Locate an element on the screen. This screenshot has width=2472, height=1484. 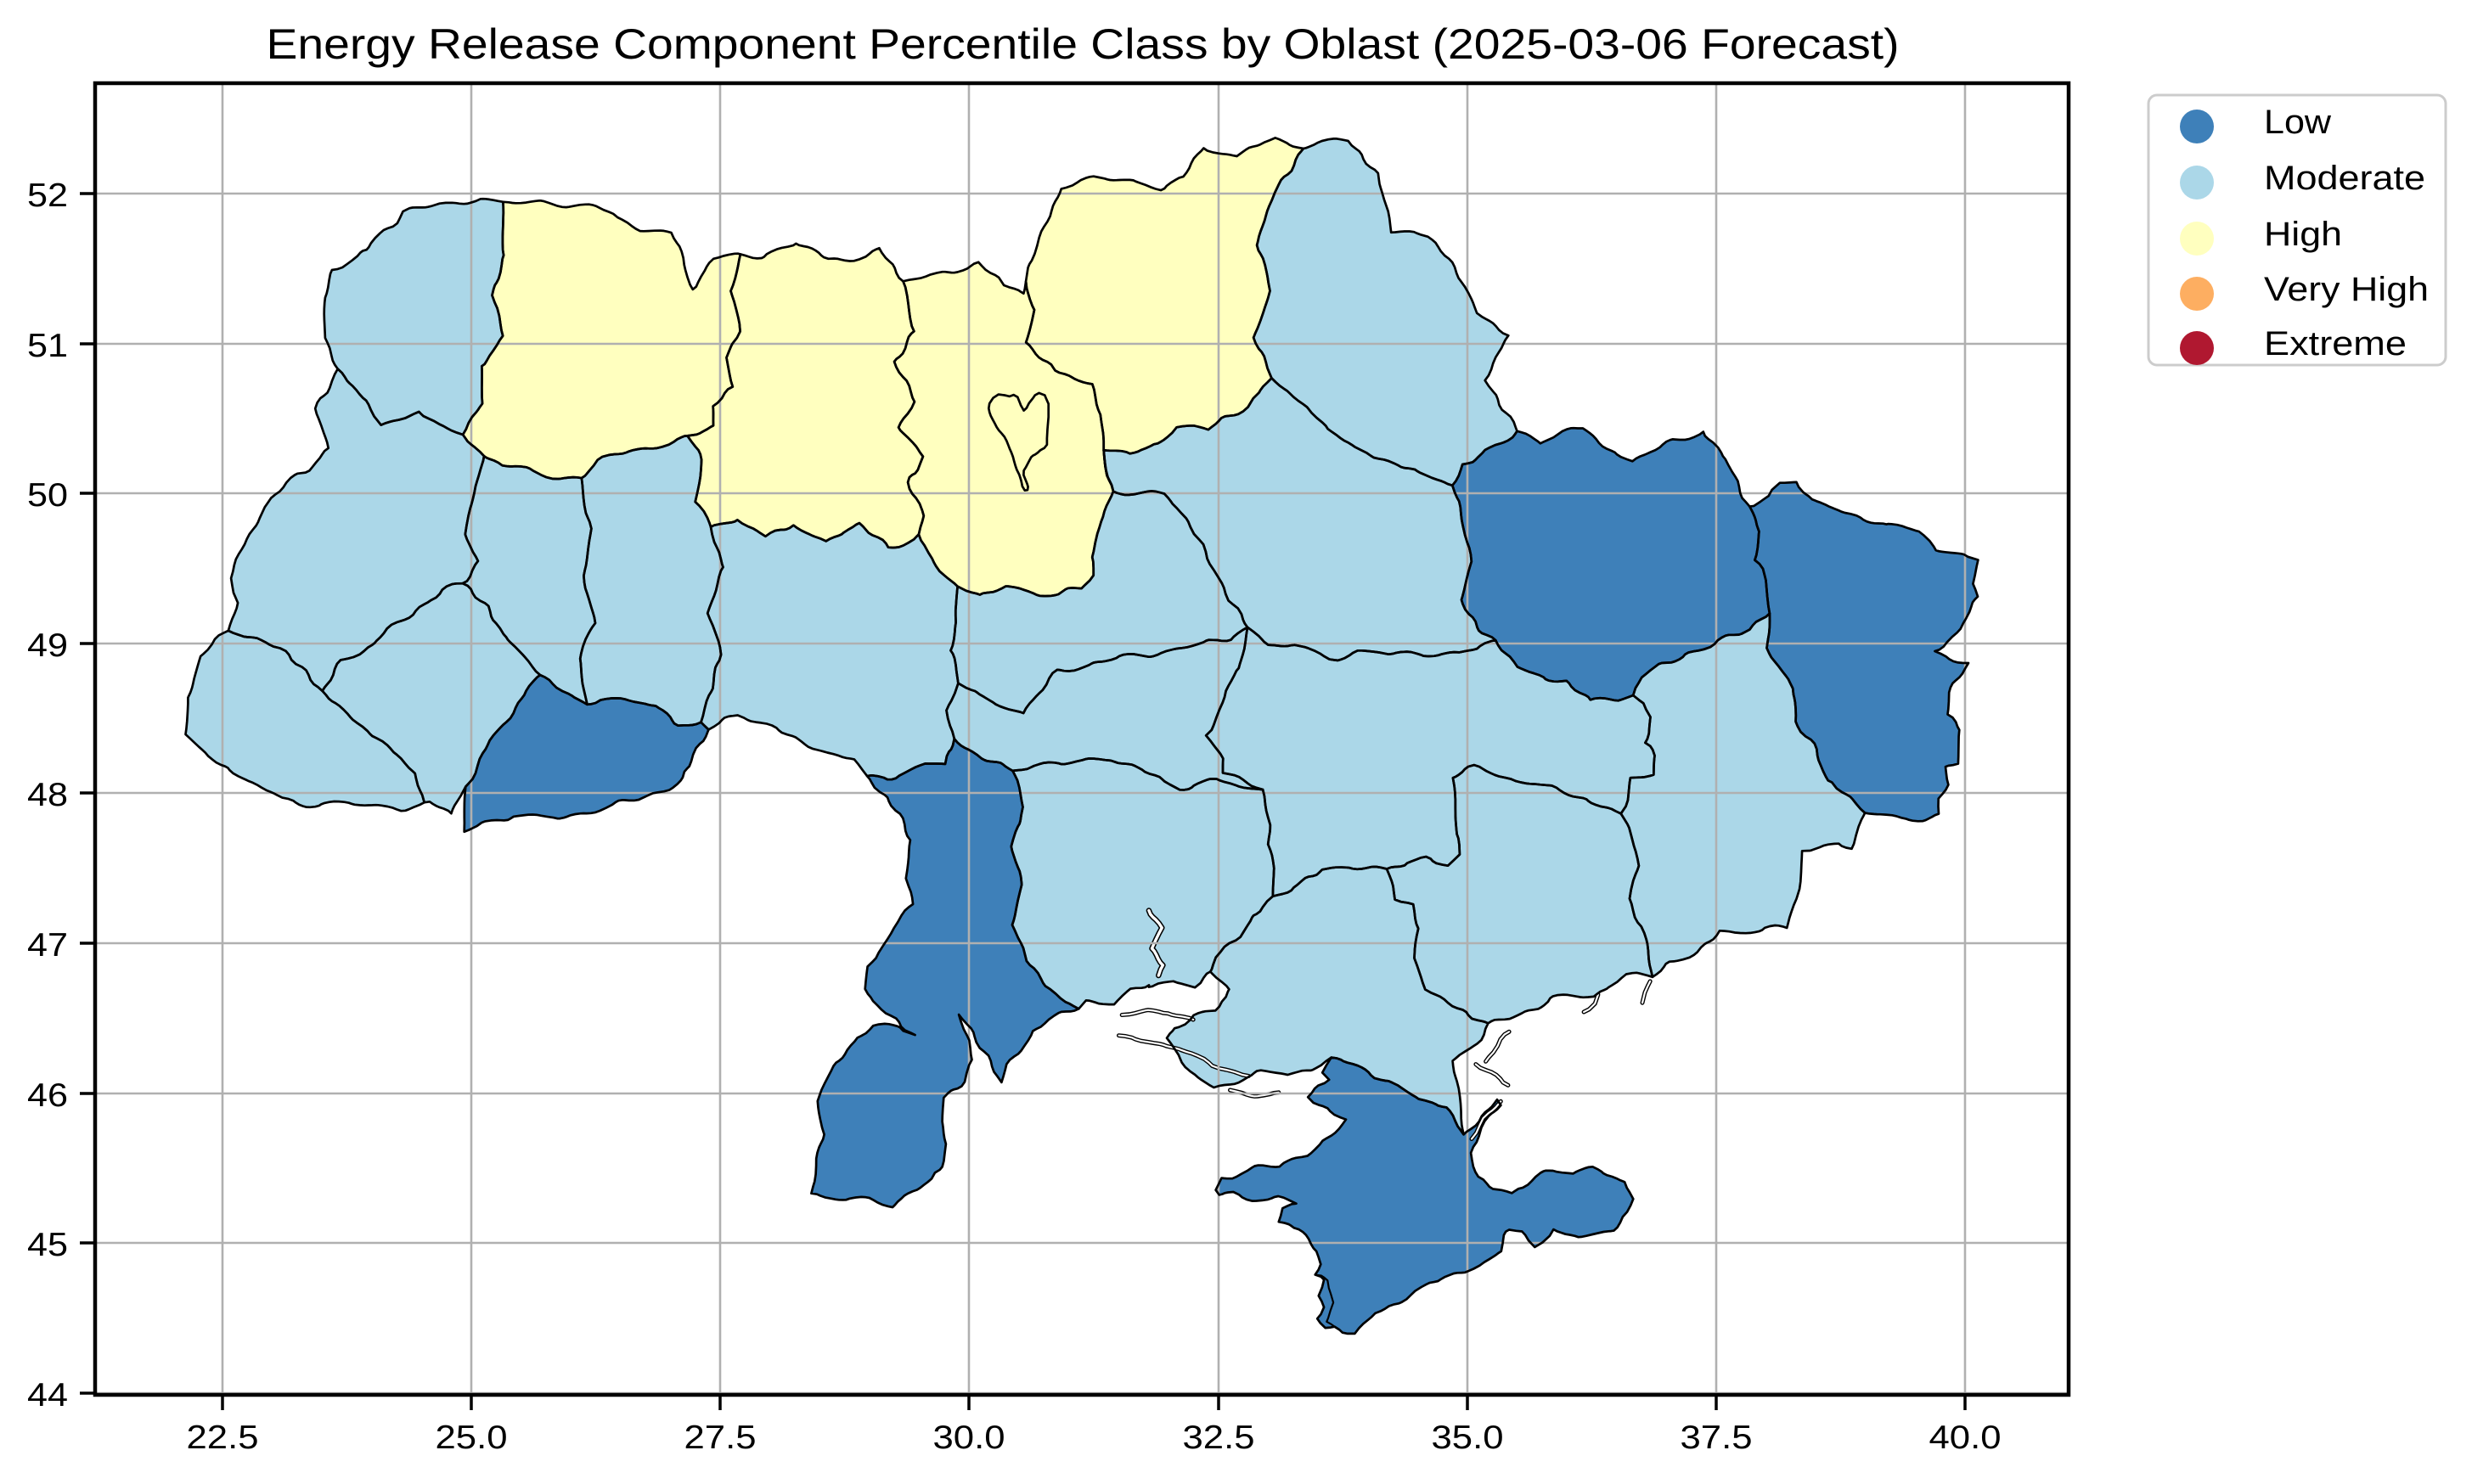
svg-text: 22.5 is located at coordinates (223, 1438).